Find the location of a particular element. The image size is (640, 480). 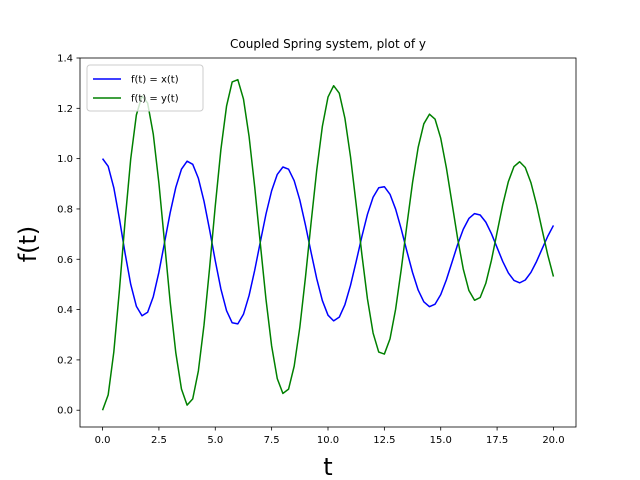

y-tick-label: 0.2 is located at coordinates (65, 360).